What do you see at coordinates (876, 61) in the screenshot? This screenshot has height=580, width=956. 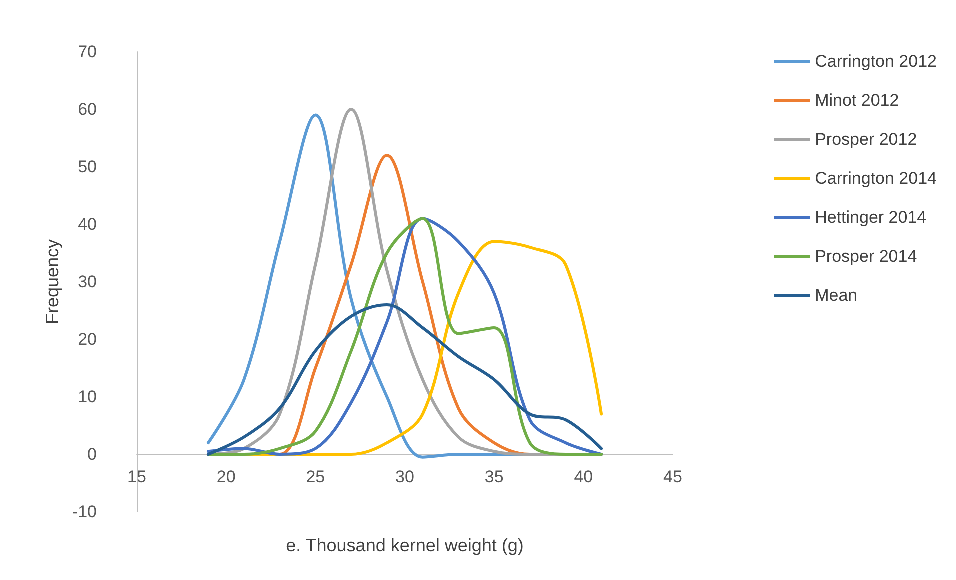 I see `legend-label: Carrington 2012` at bounding box center [876, 61].